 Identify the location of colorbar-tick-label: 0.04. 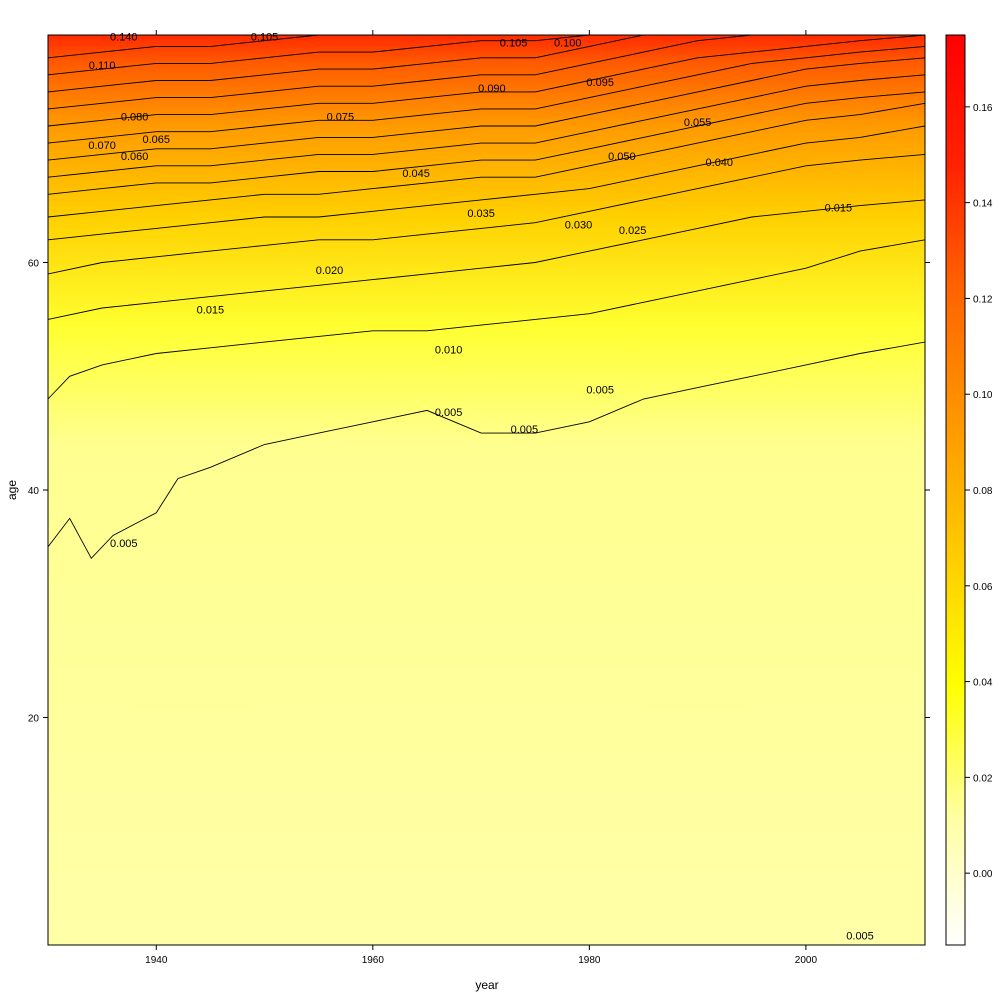
(983, 683).